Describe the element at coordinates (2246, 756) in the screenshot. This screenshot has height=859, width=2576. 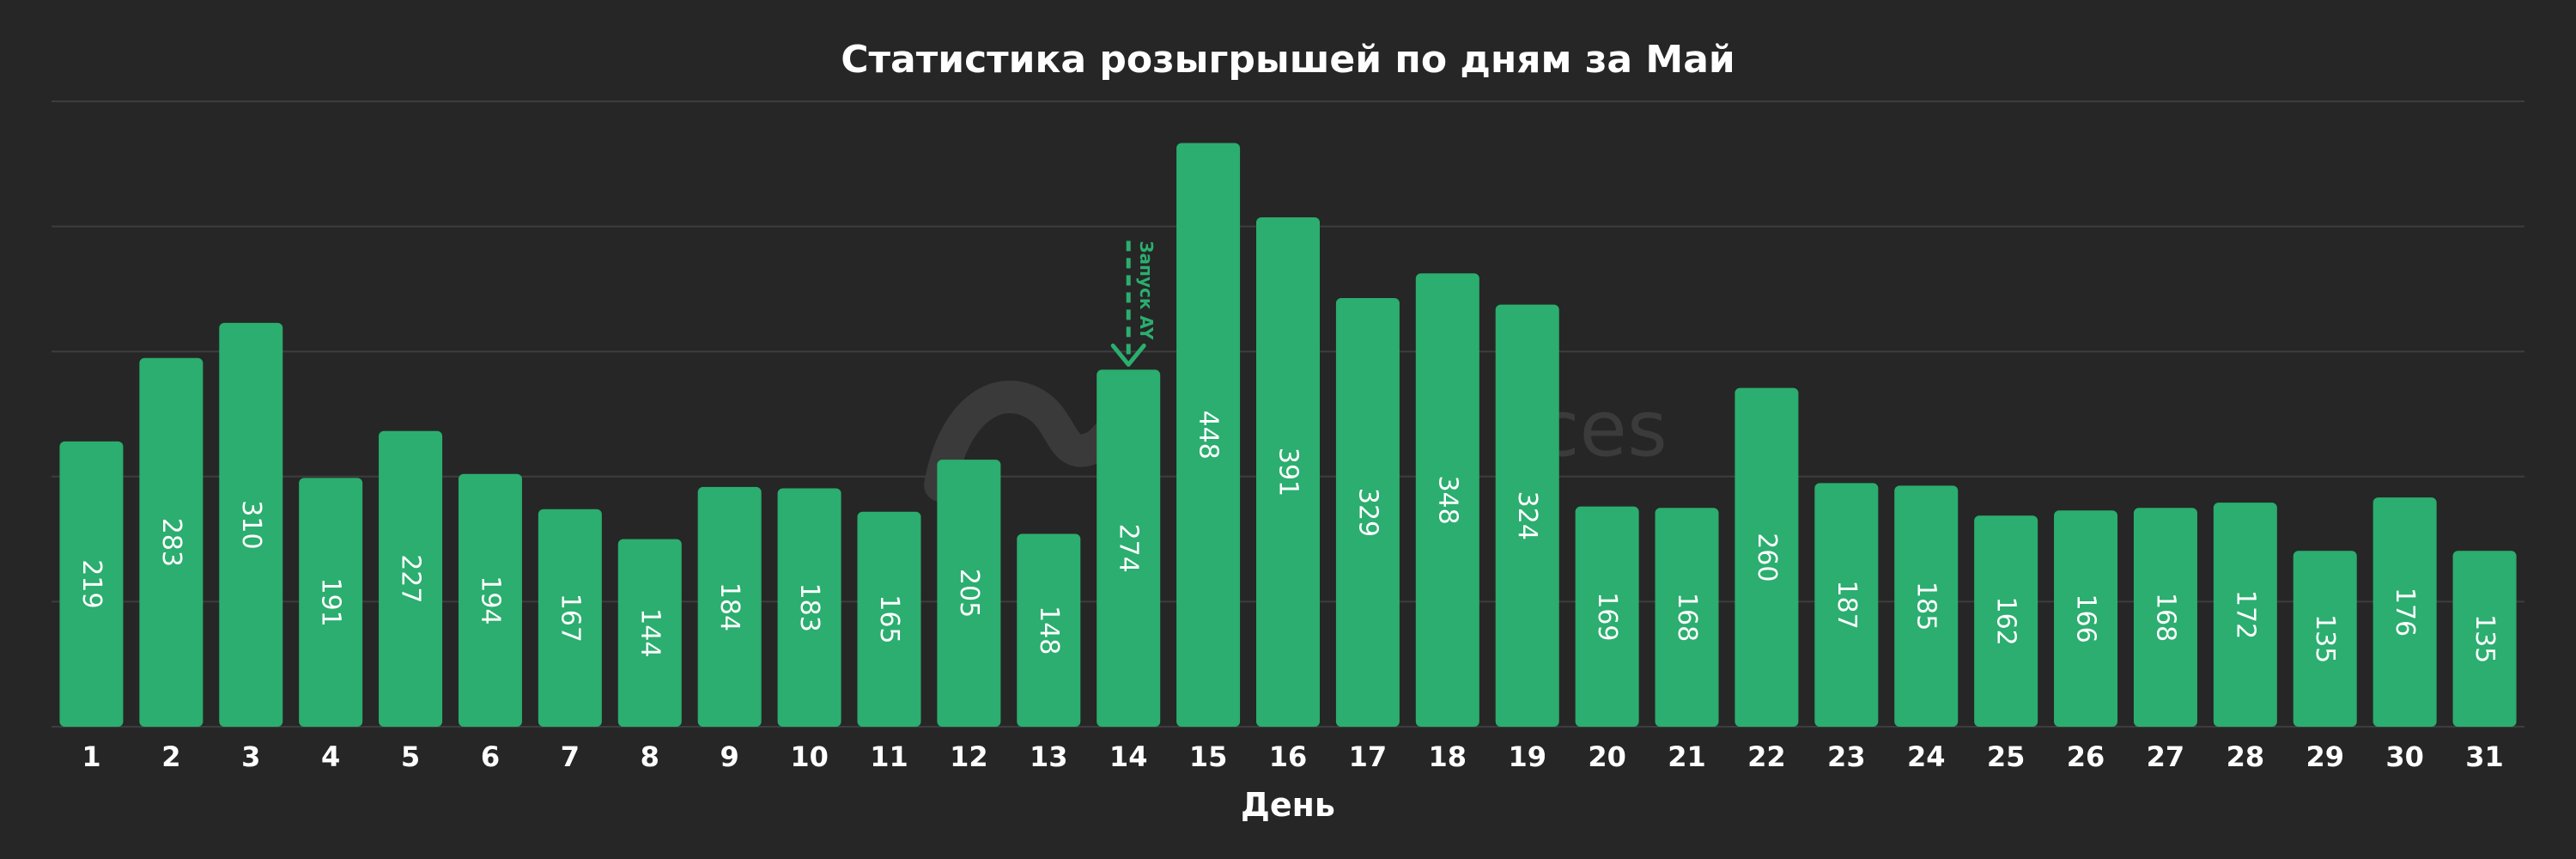
I see `x-tick-label: 28` at that location.